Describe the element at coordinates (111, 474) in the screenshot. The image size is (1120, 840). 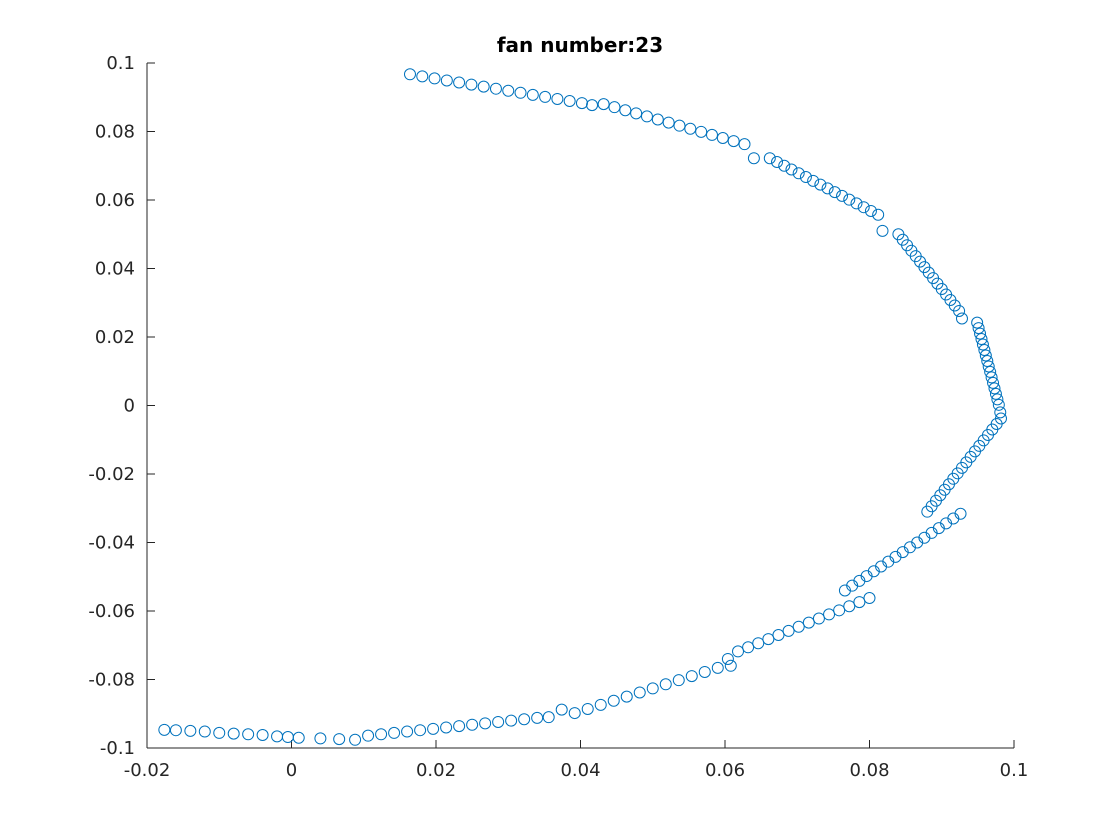
I see `y-tick-label: -0.02` at that location.